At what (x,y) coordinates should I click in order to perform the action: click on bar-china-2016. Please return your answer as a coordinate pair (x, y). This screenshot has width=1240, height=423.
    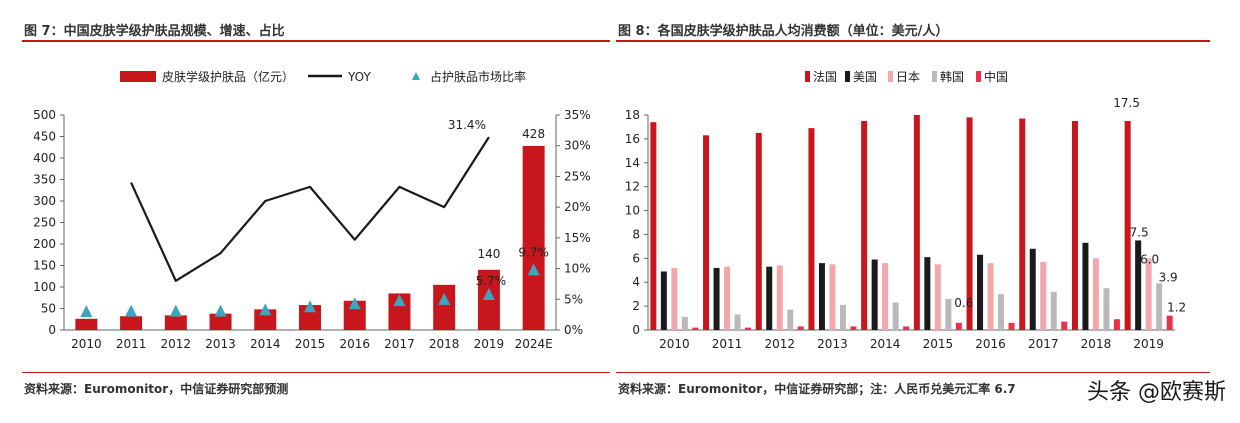
    Looking at the image, I should click on (1011, 326).